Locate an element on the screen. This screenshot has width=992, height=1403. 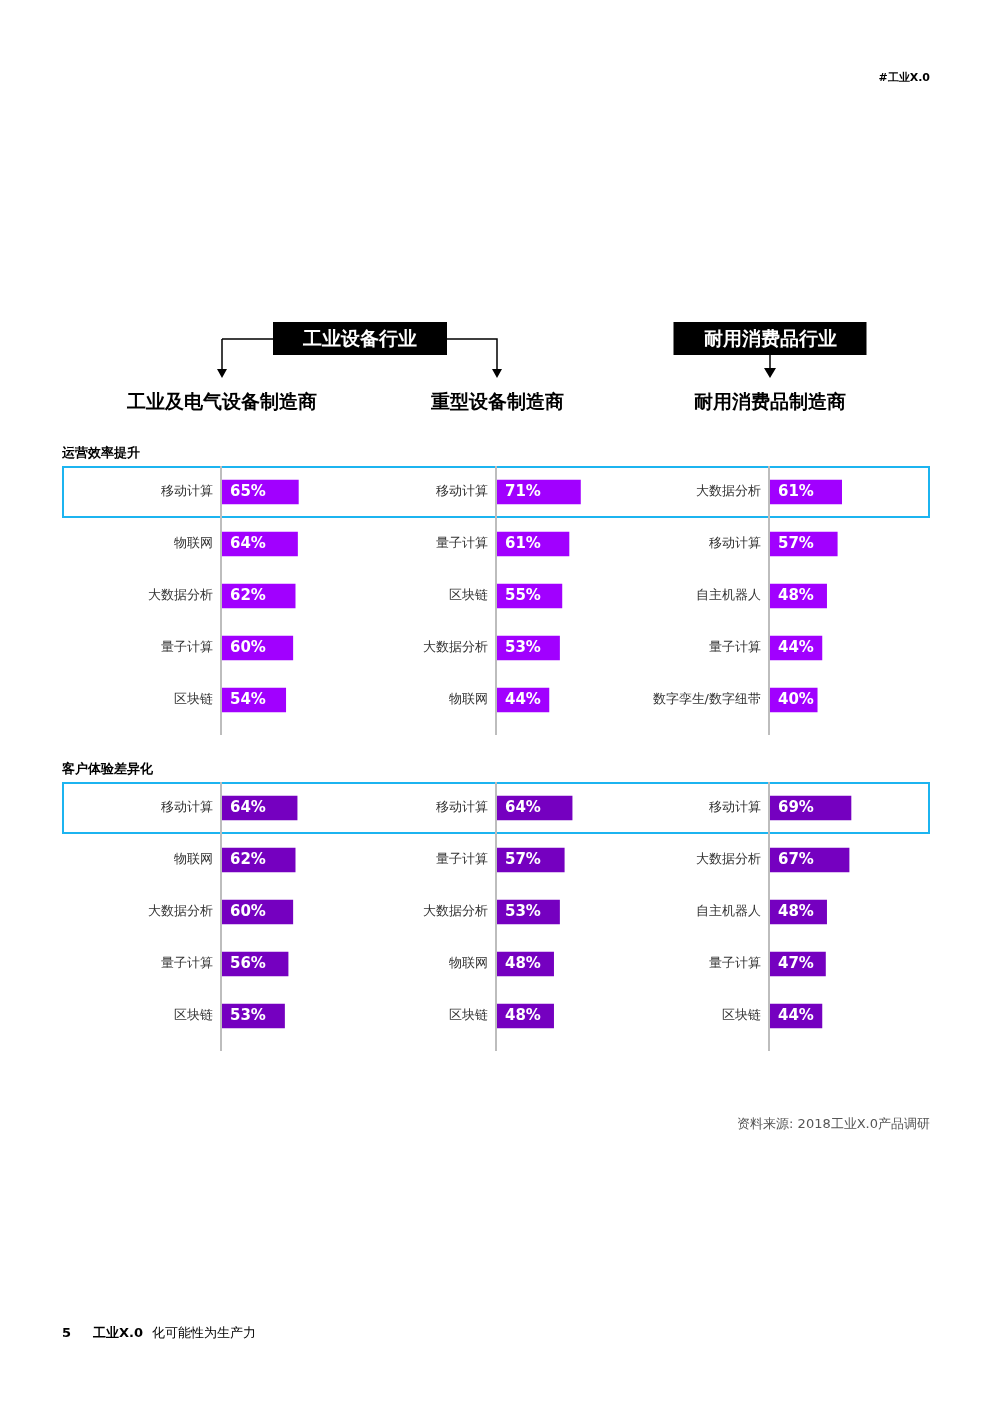
data-label: 56% is located at coordinates (248, 962).